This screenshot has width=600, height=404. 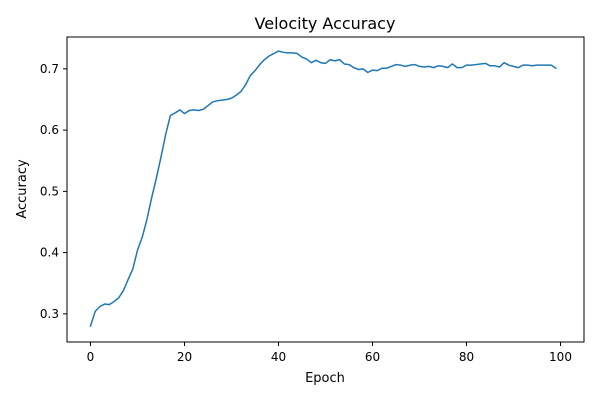 I want to click on x-tick-label: 60, so click(x=372, y=357).